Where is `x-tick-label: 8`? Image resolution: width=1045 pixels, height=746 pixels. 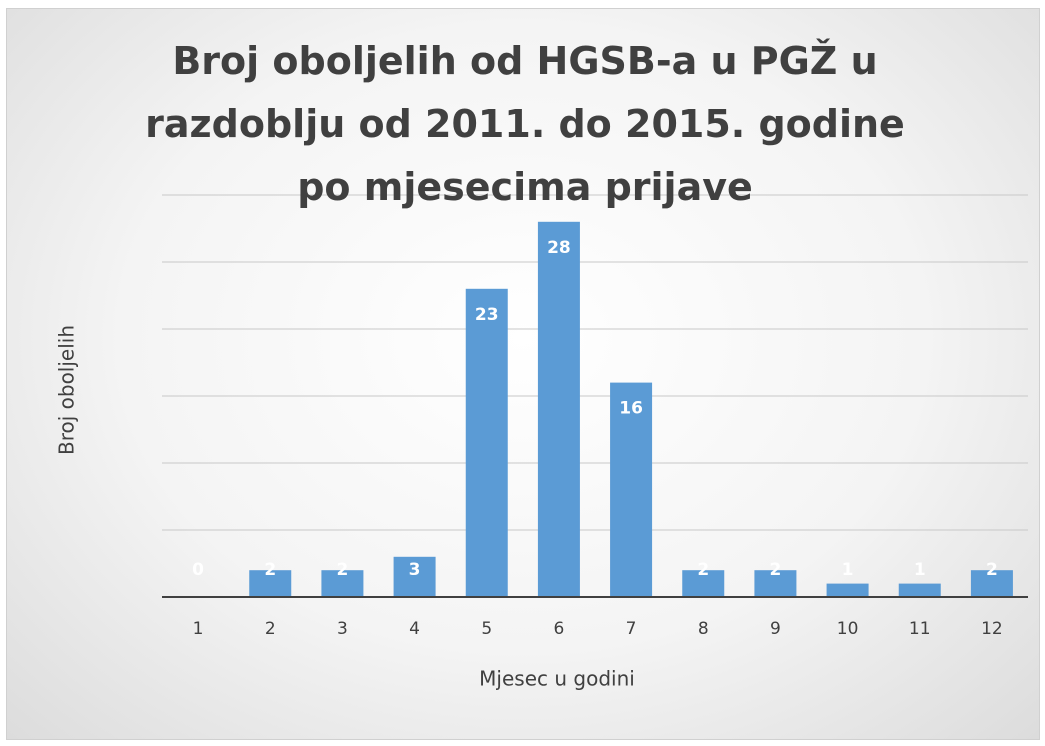
x-tick-label: 8 is located at coordinates (703, 629).